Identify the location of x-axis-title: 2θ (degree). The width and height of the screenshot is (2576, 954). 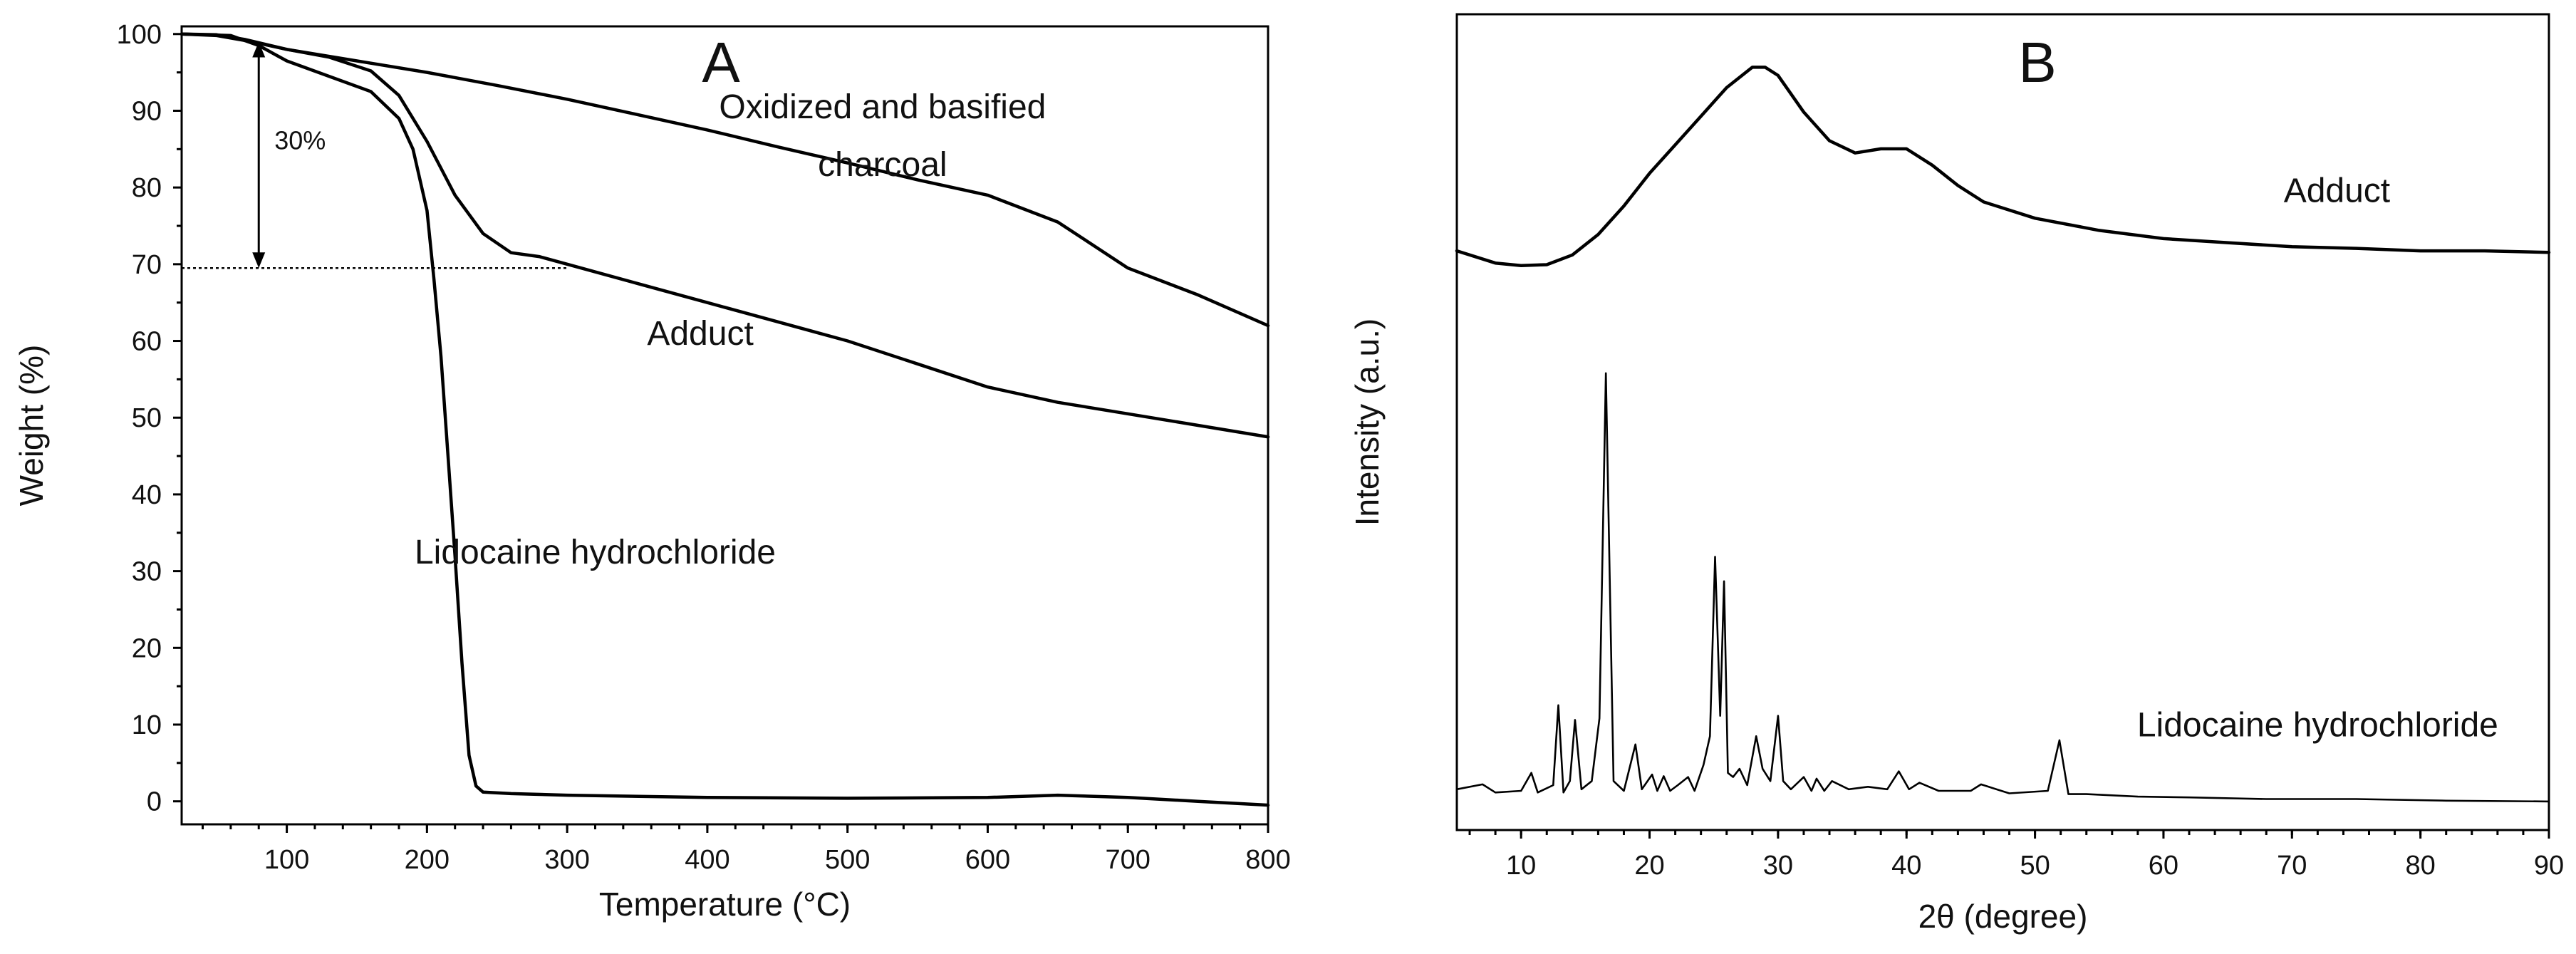
(2003, 917).